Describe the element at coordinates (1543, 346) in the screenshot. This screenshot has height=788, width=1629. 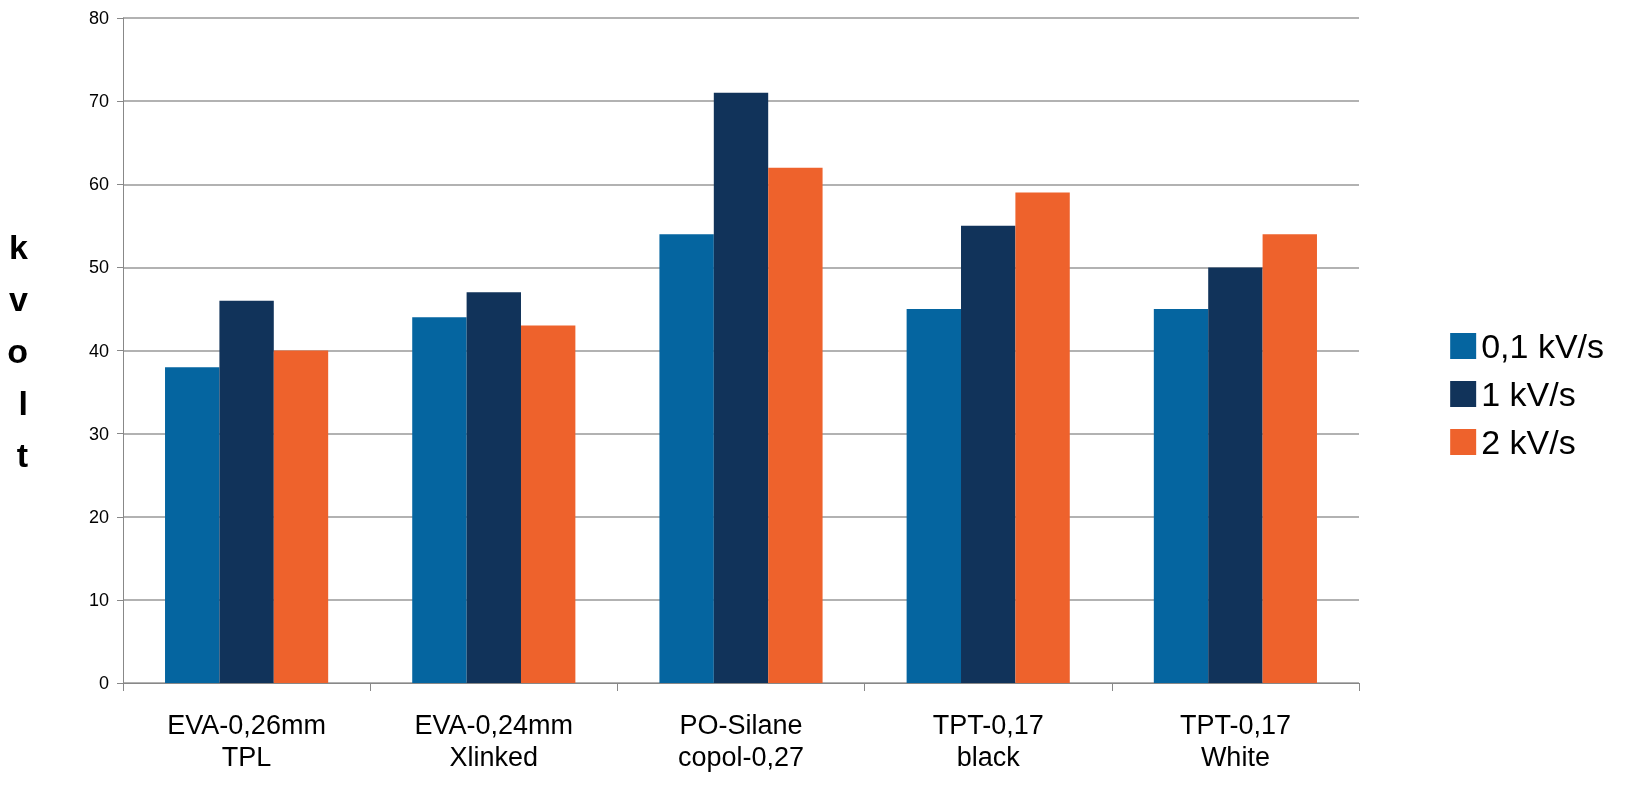
I see `legend-label: 0,1 kV/s` at that location.